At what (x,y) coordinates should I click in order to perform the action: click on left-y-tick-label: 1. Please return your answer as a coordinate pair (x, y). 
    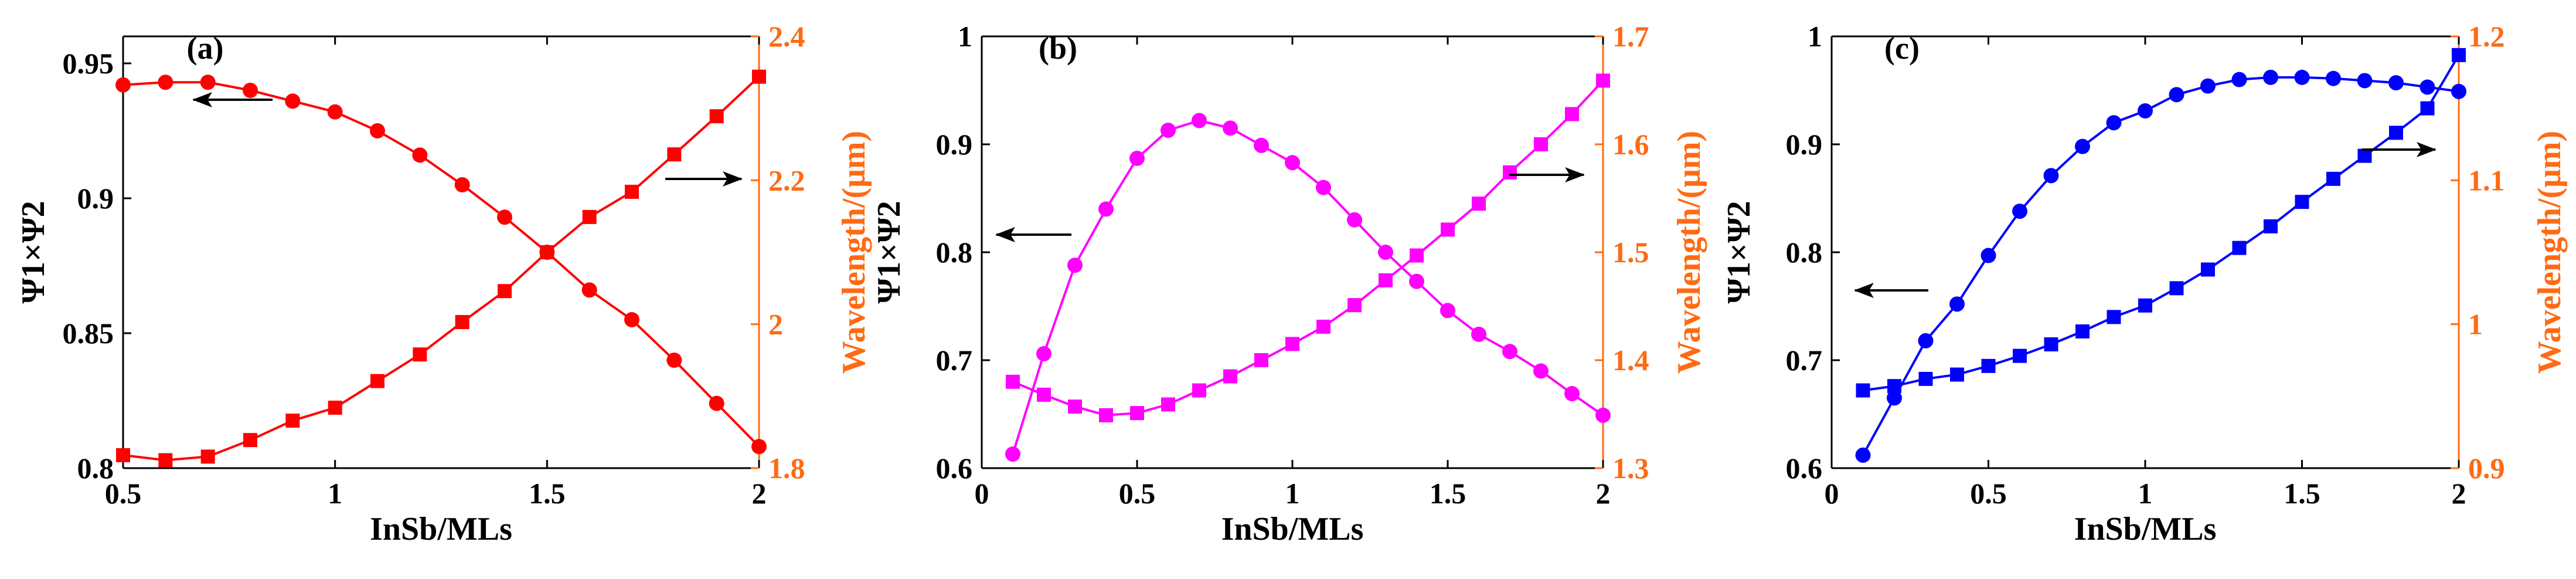
    Looking at the image, I should click on (1815, 36).